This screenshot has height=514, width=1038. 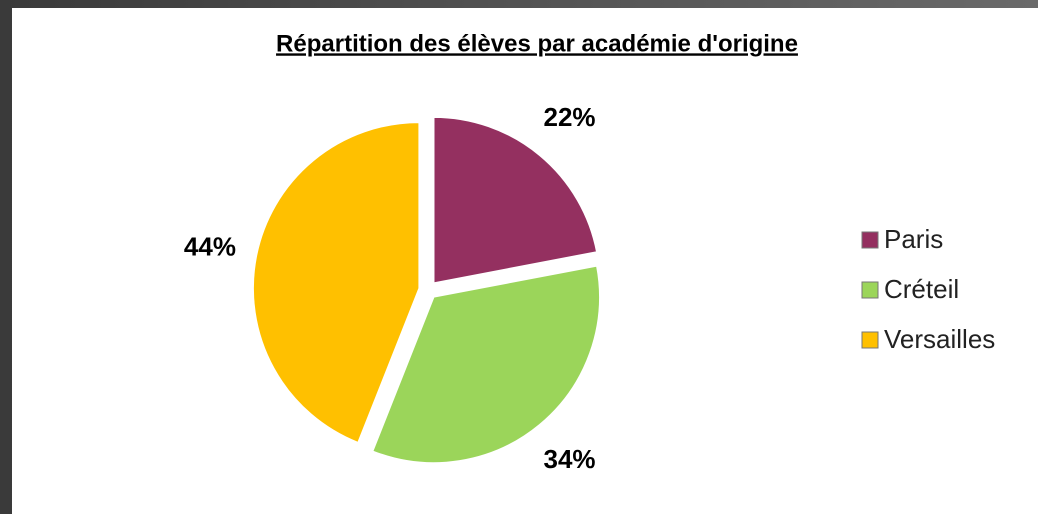 What do you see at coordinates (939, 339) in the screenshot?
I see `legend-label: Versailles` at bounding box center [939, 339].